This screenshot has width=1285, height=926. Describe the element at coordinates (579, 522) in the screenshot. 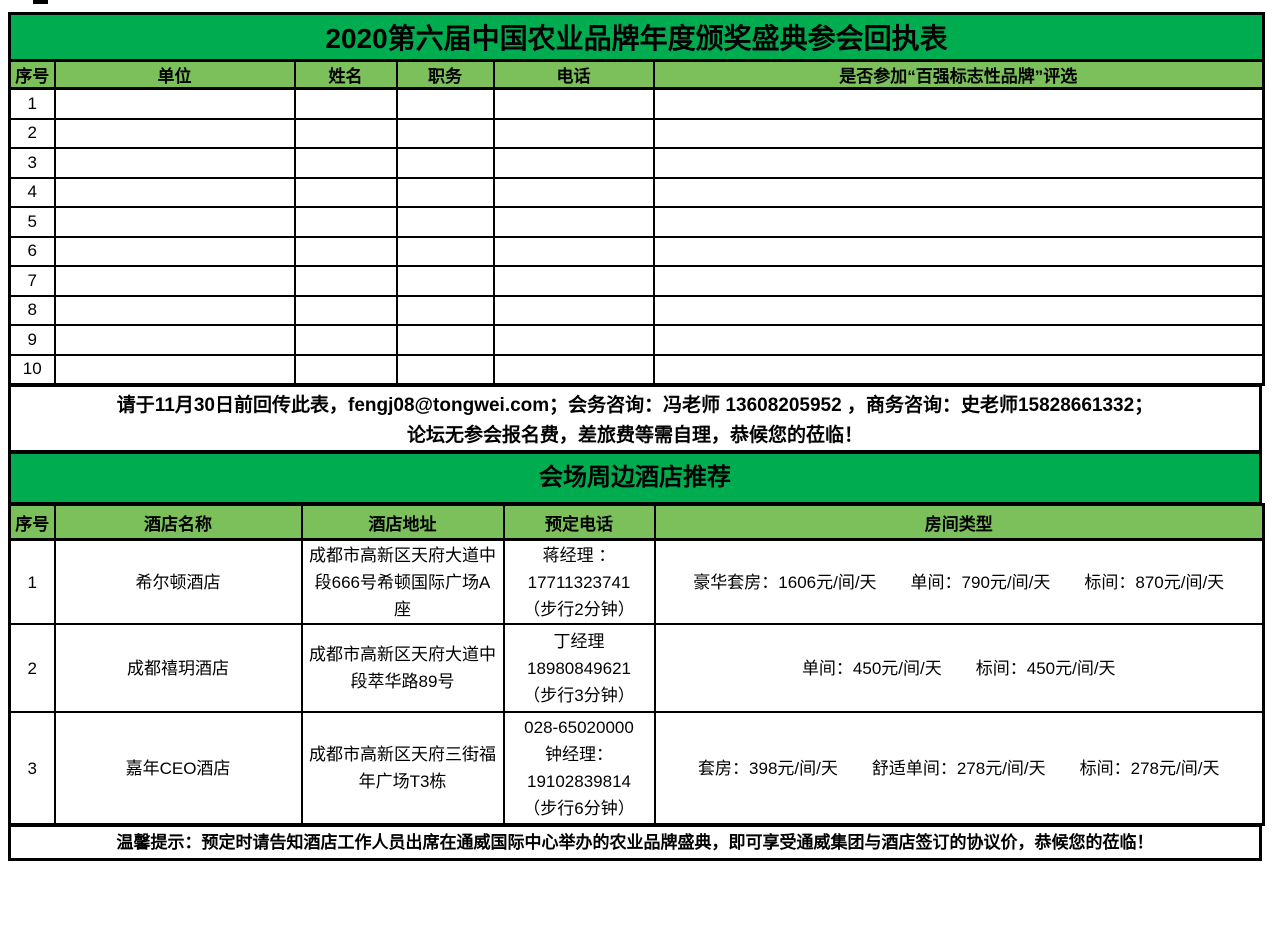

I see `hotel-col-booking-phone: 预定电话` at that location.